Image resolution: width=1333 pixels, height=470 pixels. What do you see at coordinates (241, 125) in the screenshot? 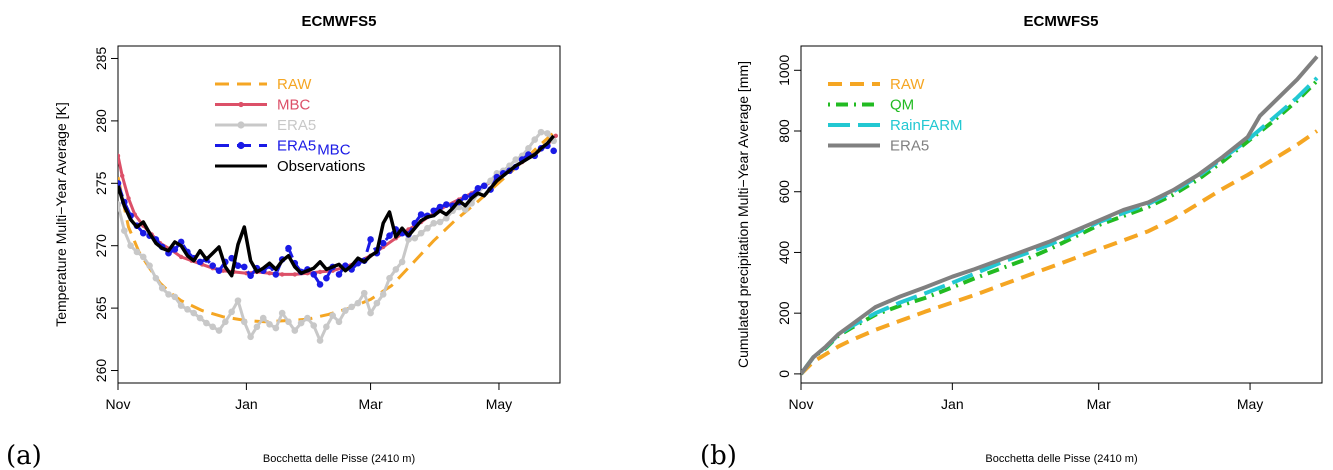
I see `legend-marker` at bounding box center [241, 125].